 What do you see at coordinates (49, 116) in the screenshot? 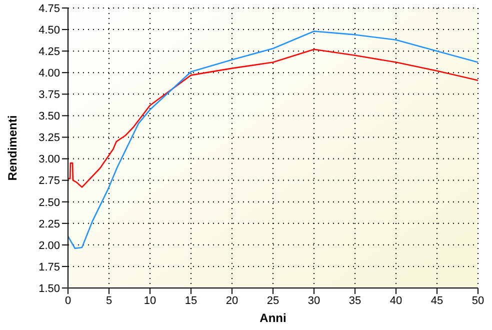
I see `y-tick-label: 3.50` at bounding box center [49, 116].